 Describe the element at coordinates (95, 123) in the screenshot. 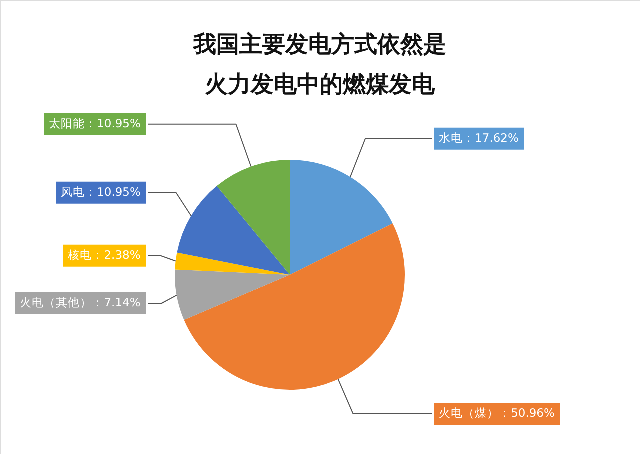

I see `slice-label: 太阳能：10.95%` at that location.